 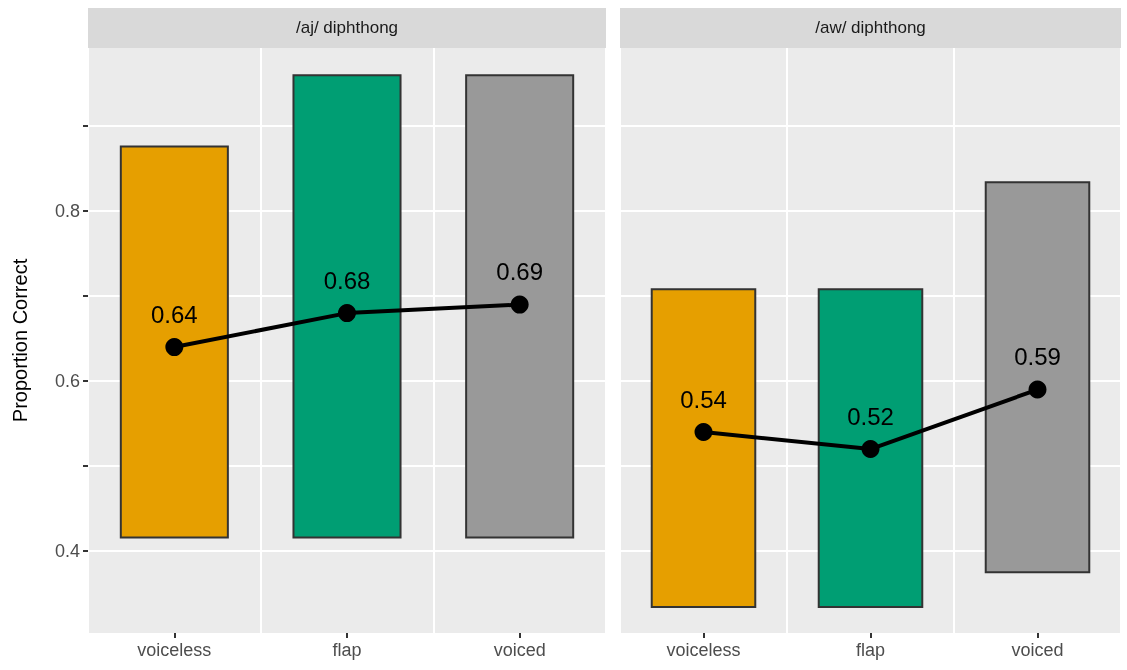 I want to click on y-tick-label: 0.6, so click(x=67, y=381).